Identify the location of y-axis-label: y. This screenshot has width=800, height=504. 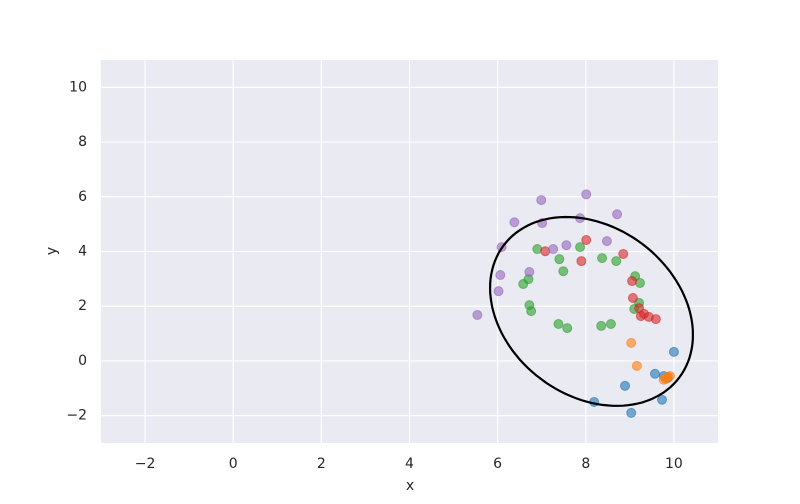
(52, 251).